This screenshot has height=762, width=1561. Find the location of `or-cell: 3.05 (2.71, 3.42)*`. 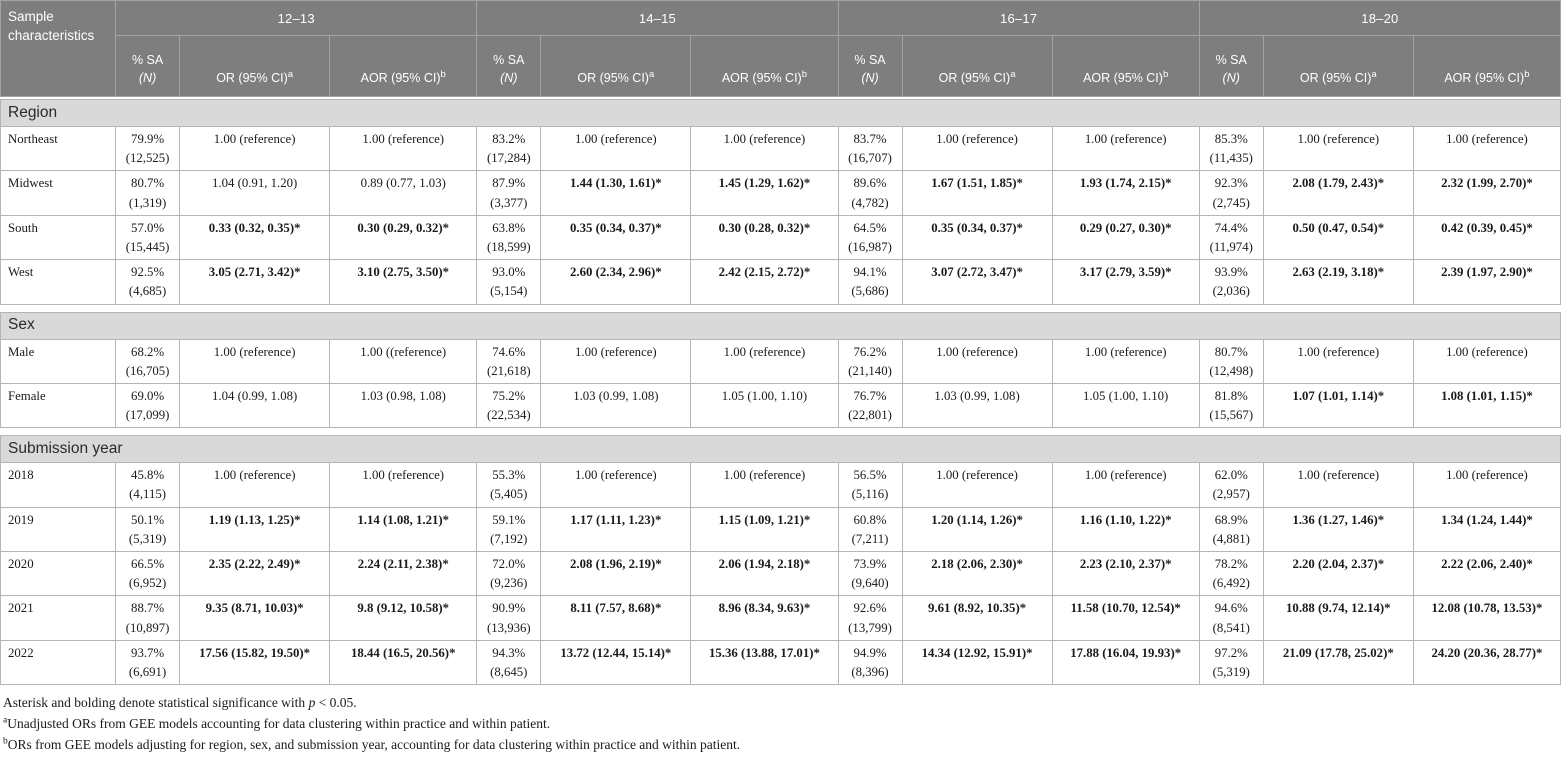

or-cell: 3.05 (2.71, 3.42)* is located at coordinates (255, 282).